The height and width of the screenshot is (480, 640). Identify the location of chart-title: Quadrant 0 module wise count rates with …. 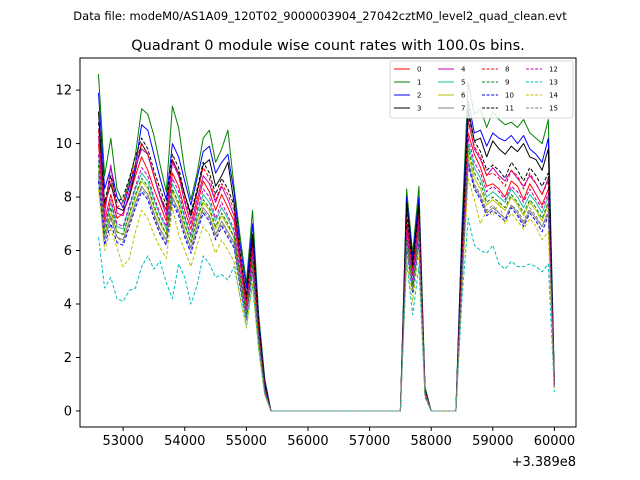
(328, 46).